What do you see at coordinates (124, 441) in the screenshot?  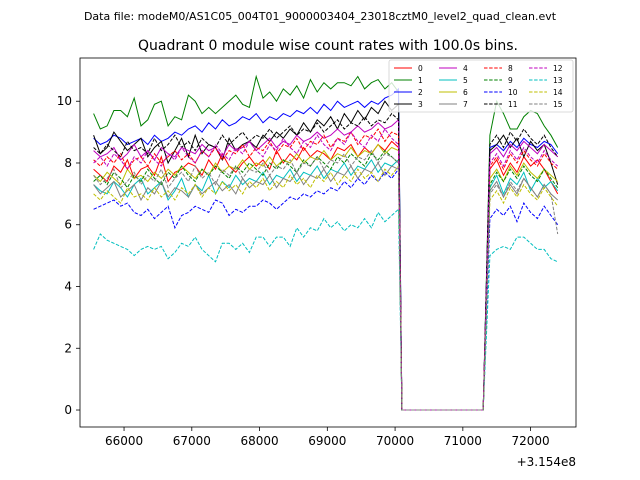 I see `x-tick-label: 66000` at bounding box center [124, 441].